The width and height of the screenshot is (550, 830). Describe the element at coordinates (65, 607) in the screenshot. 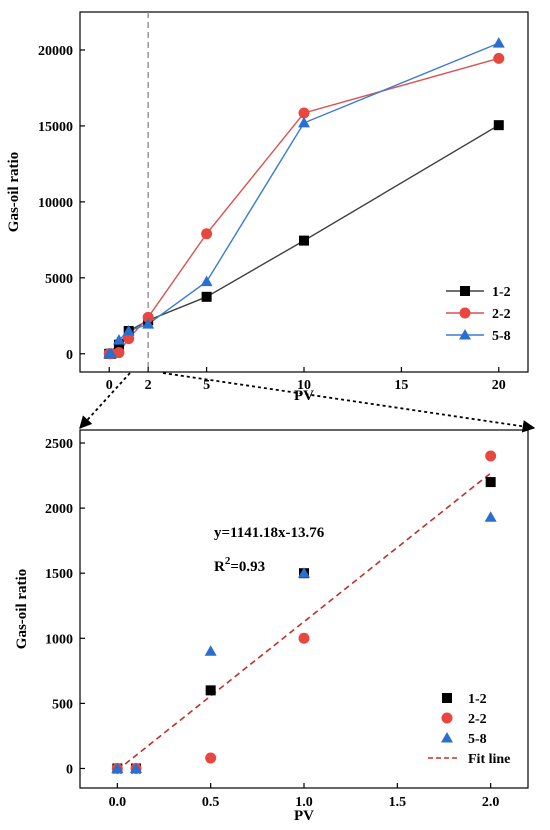

I see `bottom-y-ticks: 0 500 1000 1500 2000 2500` at that location.